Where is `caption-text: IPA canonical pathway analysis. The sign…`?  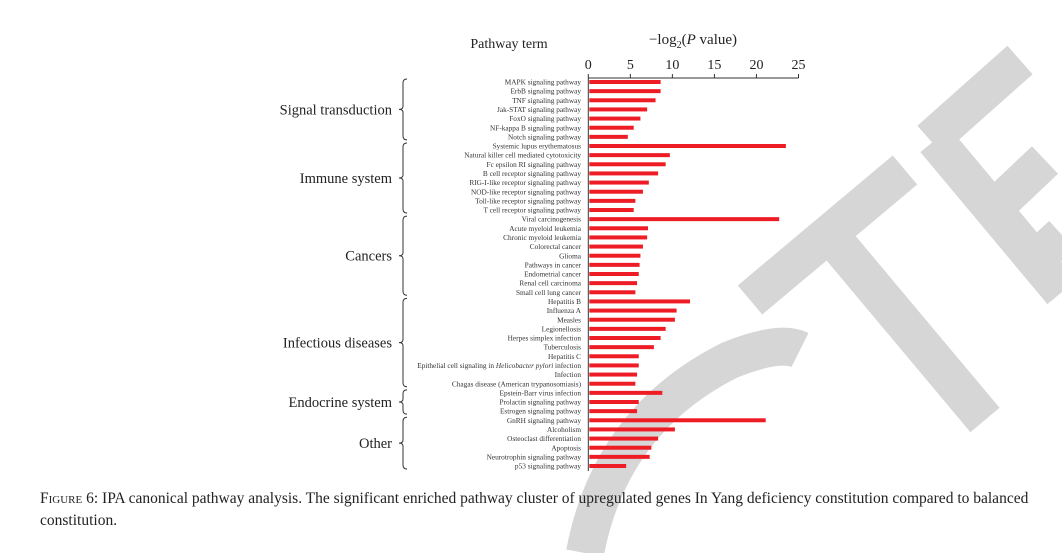 caption-text: IPA canonical pathway analysis. The sign… is located at coordinates (534, 509).